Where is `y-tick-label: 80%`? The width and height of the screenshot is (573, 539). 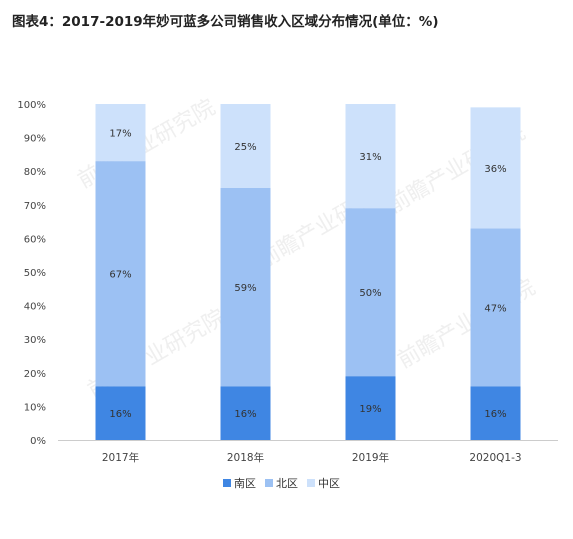 y-tick-label: 80% is located at coordinates (35, 172).